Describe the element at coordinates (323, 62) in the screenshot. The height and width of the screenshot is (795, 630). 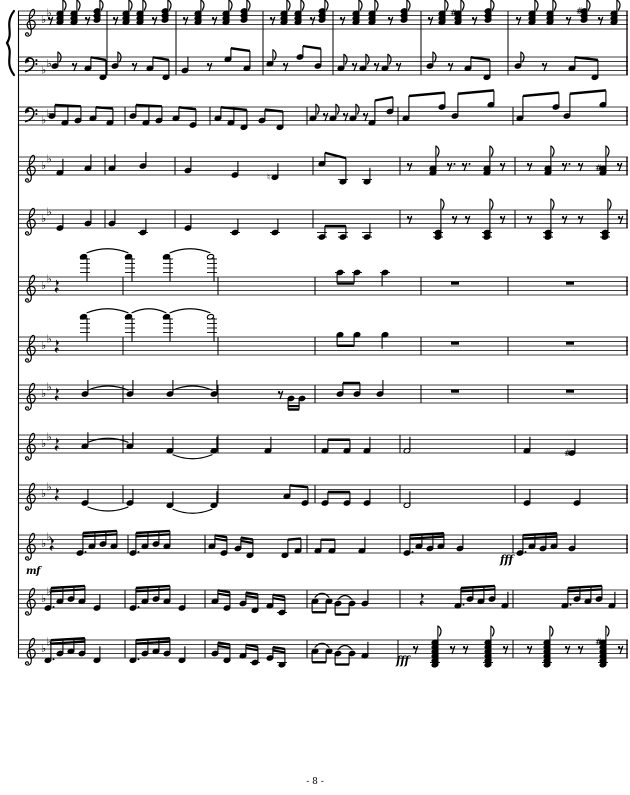
I see `staff-2-piano-left: ♭♭` at that location.